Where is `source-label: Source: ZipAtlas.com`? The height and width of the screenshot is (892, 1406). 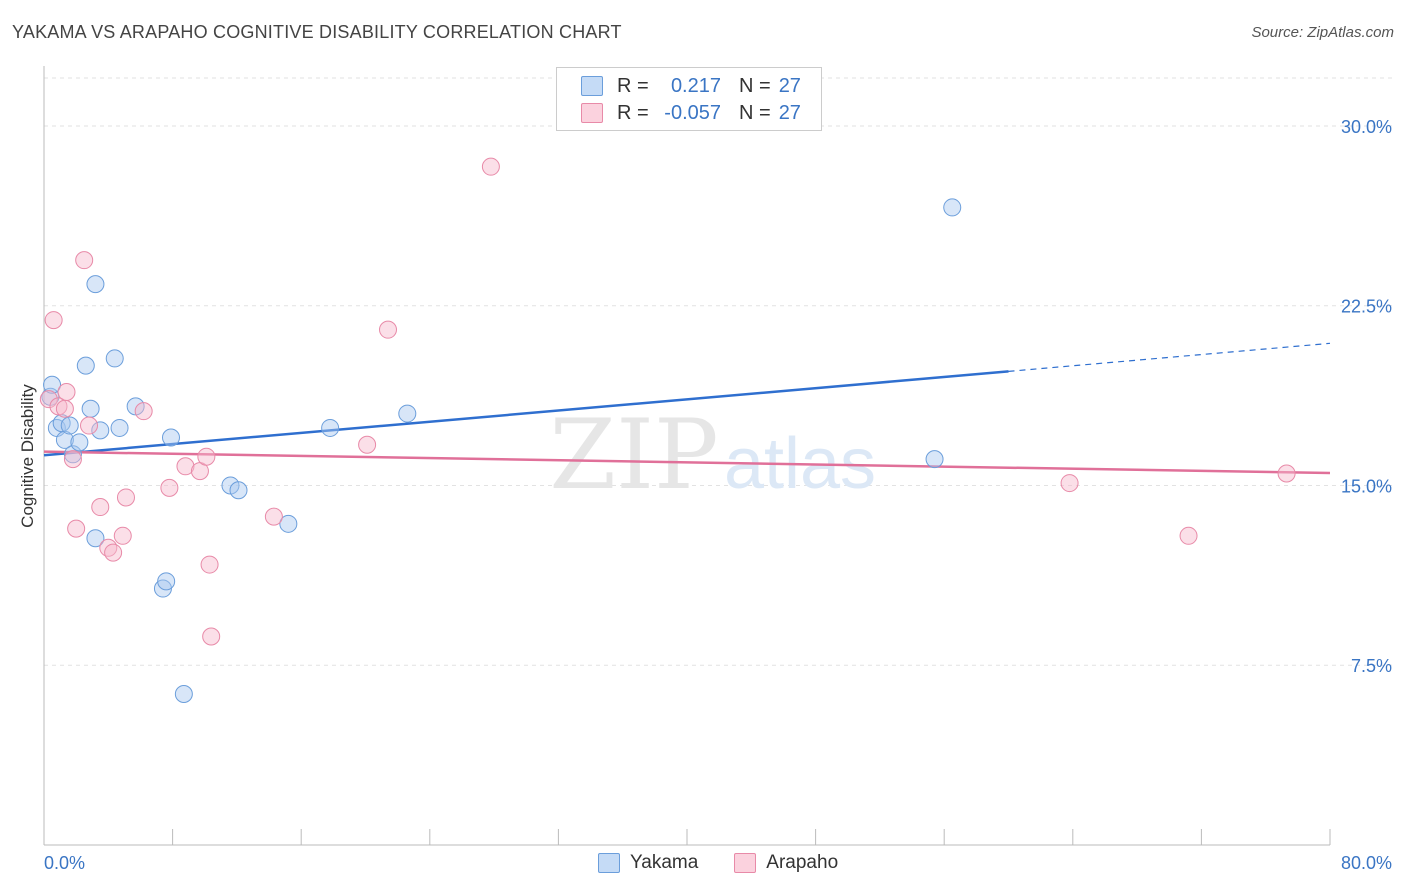
source-label: Source: ZipAtlas.com is located at coordinates (1322, 32).